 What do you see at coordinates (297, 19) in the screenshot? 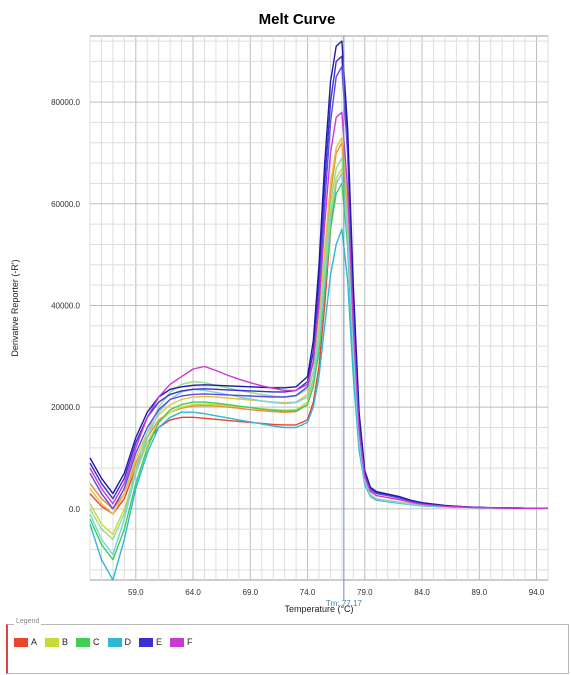
I see `chart-title: Melt Curve` at bounding box center [297, 19].